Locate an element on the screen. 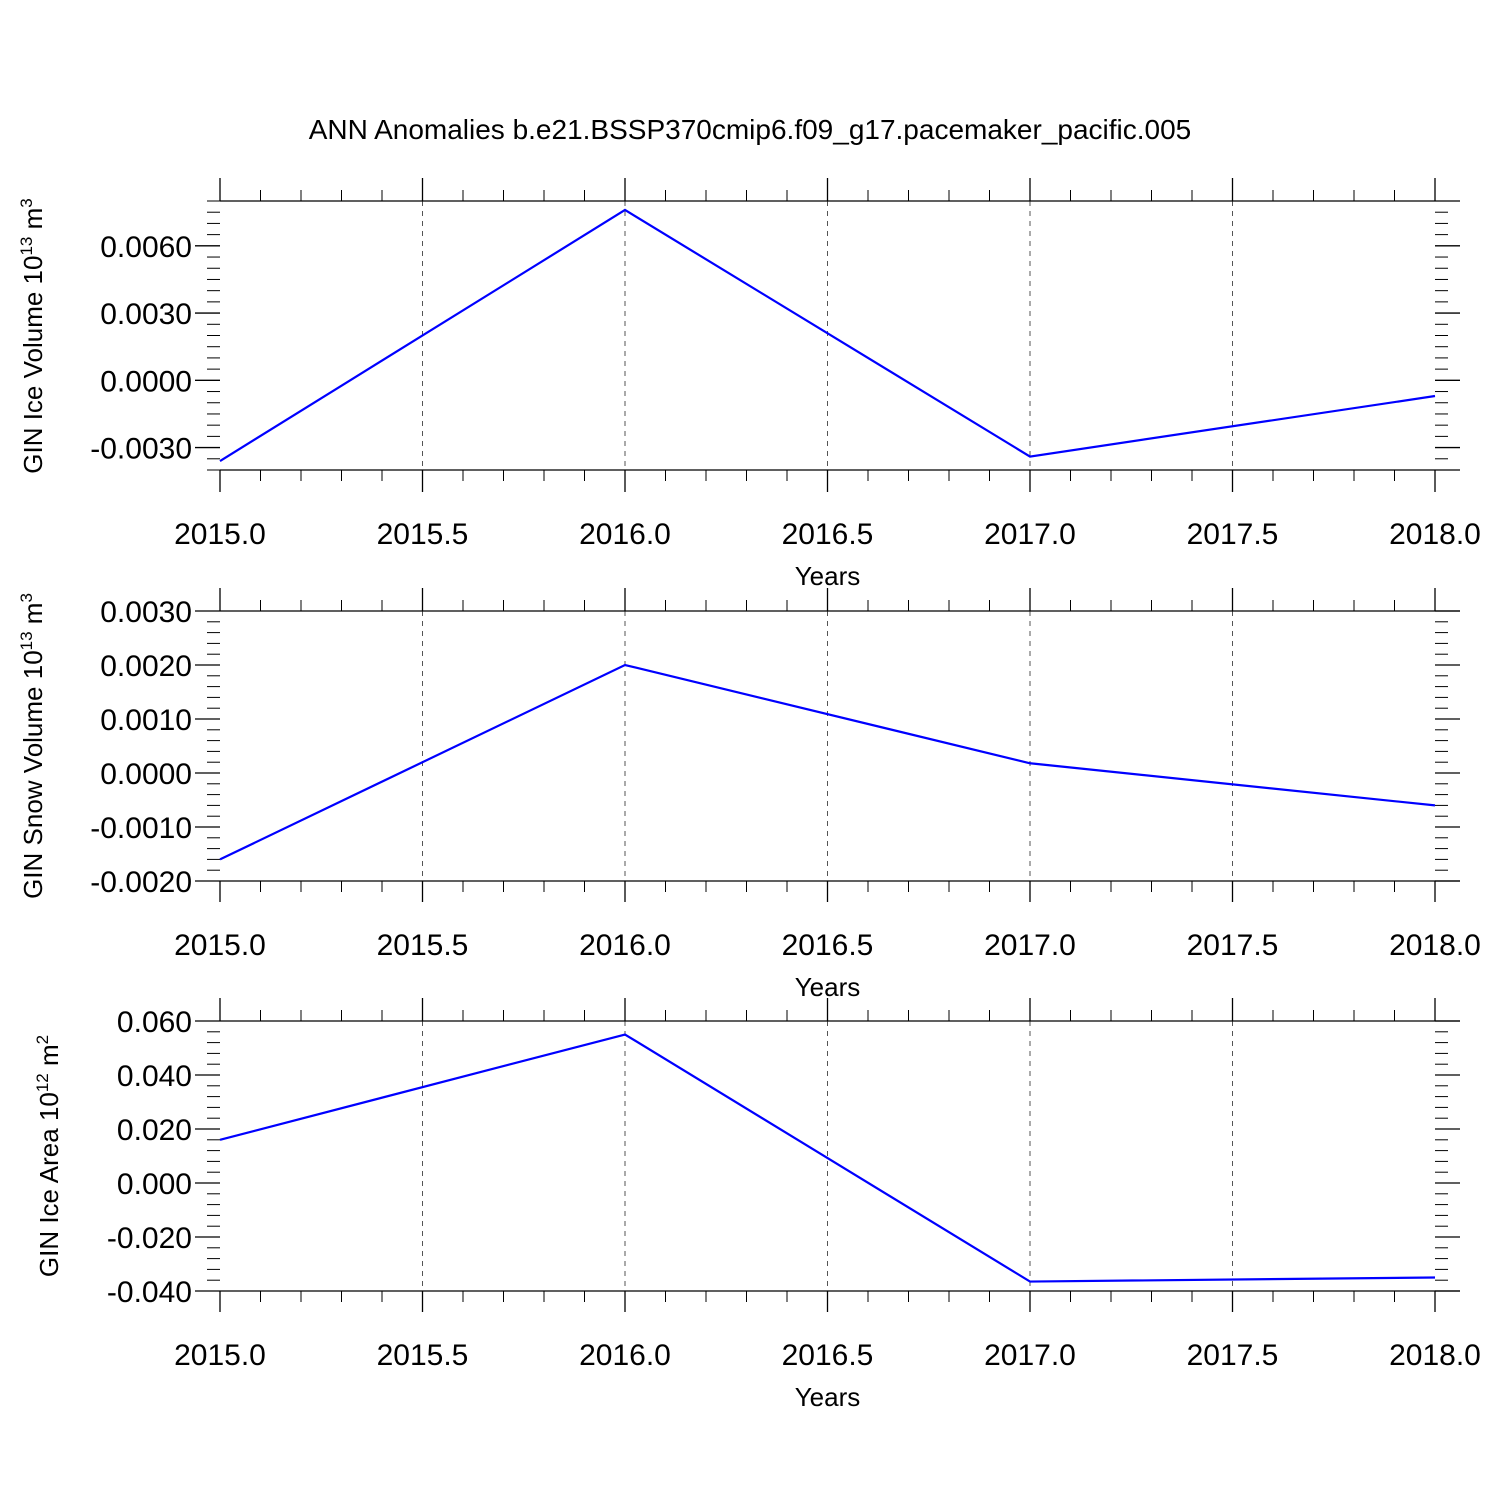 The height and width of the screenshot is (1500, 1500). y-tick-label: -0.0010 is located at coordinates (141, 828).